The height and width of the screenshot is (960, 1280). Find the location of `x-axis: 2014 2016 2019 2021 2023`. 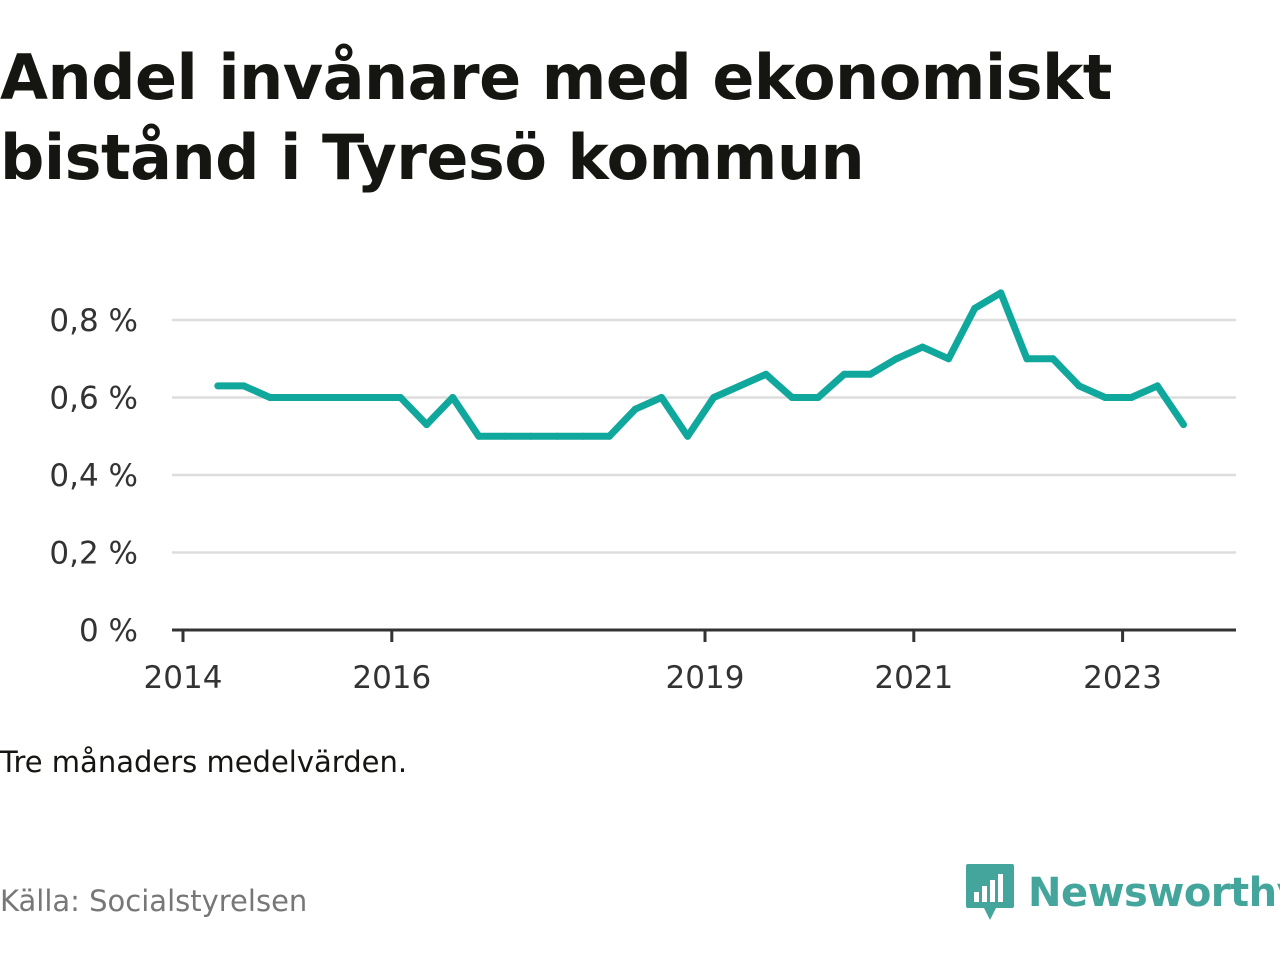

x-axis: 2014 2016 2019 2021 2023 is located at coordinates (690, 662).